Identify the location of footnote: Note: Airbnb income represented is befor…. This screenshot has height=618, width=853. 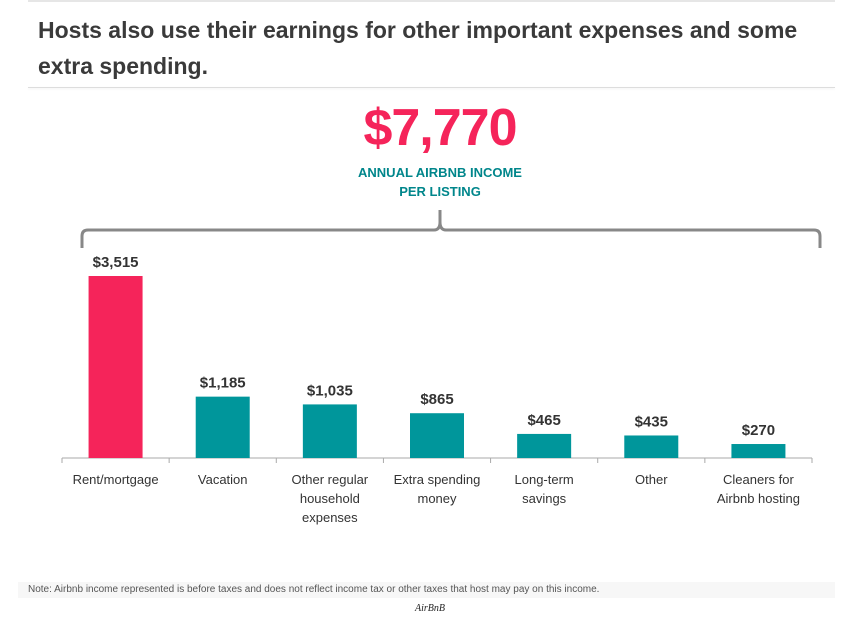
(426, 590).